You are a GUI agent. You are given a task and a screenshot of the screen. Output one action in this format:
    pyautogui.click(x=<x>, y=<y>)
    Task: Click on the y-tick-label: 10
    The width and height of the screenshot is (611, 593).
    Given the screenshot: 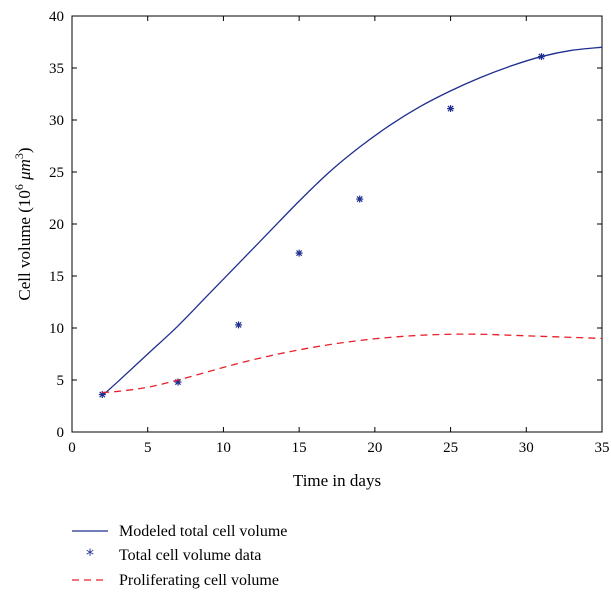 What is the action you would take?
    pyautogui.click(x=56, y=329)
    